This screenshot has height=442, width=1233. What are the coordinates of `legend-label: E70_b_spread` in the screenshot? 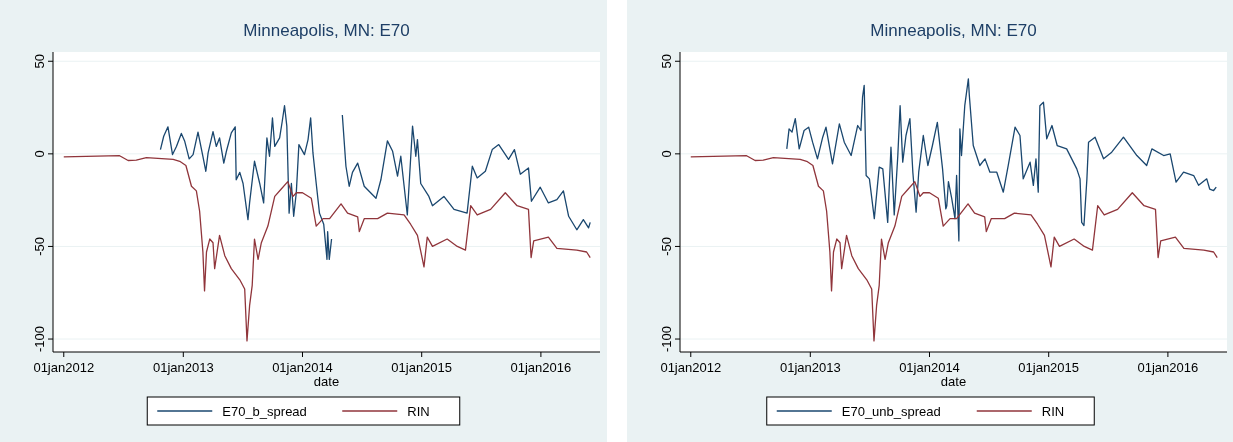 It's located at (264, 411).